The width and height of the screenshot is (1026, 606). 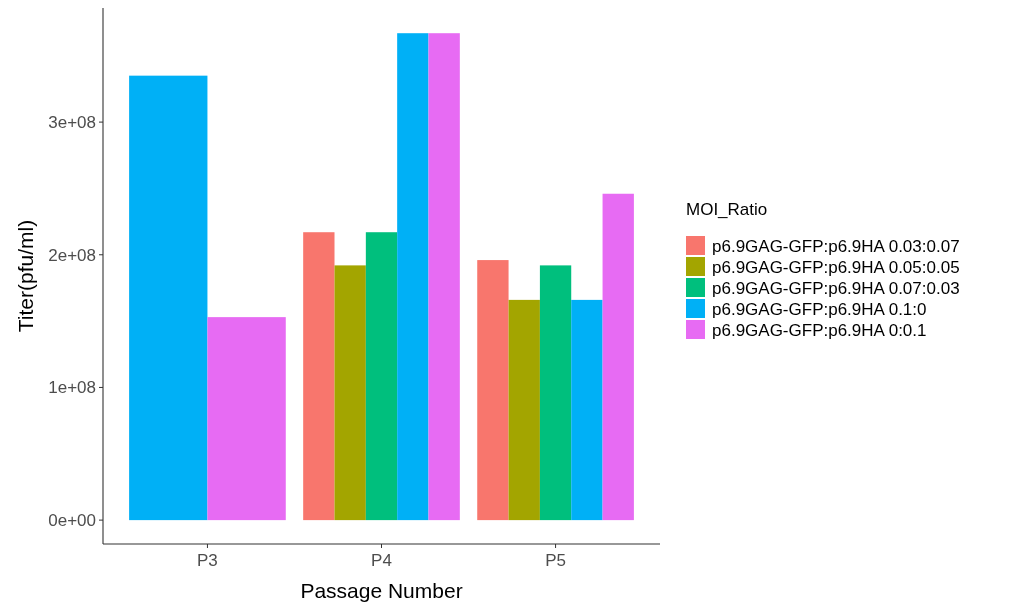 I want to click on x-tick-label: P3, so click(x=207, y=560).